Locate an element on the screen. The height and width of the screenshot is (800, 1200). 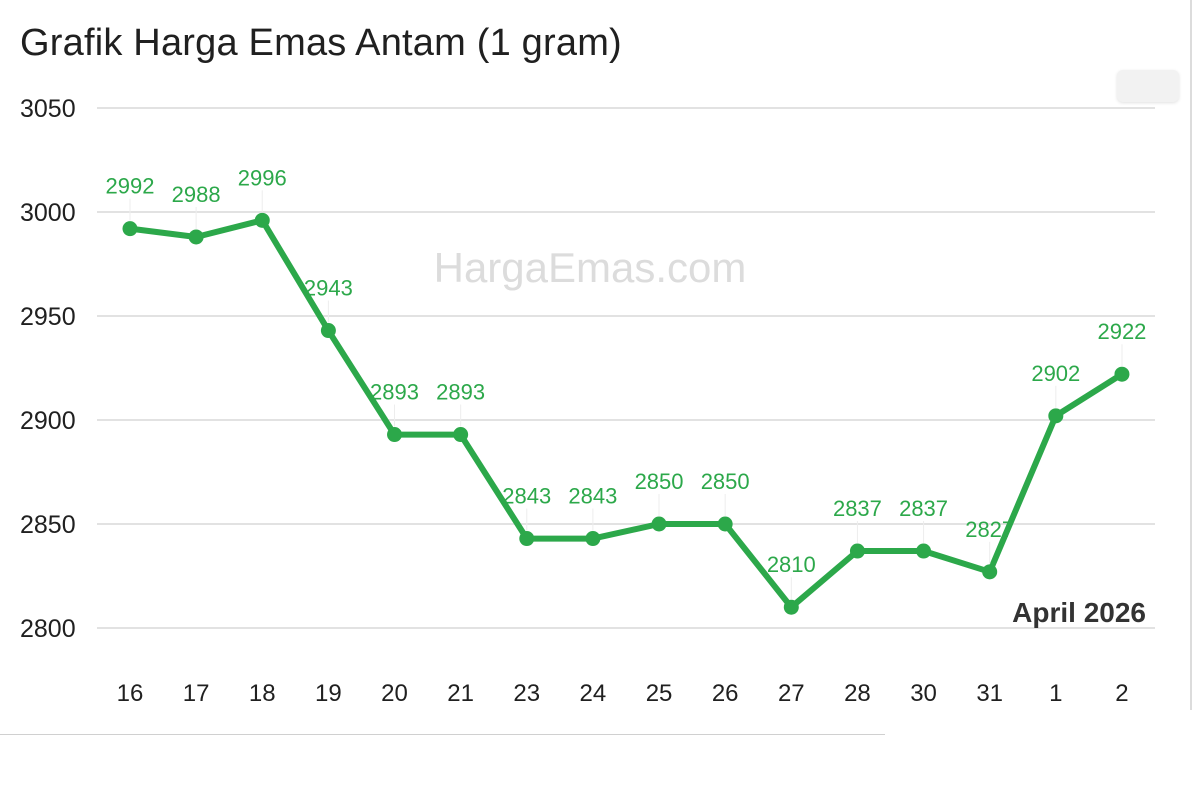
data-label: 2996 is located at coordinates (262, 177).